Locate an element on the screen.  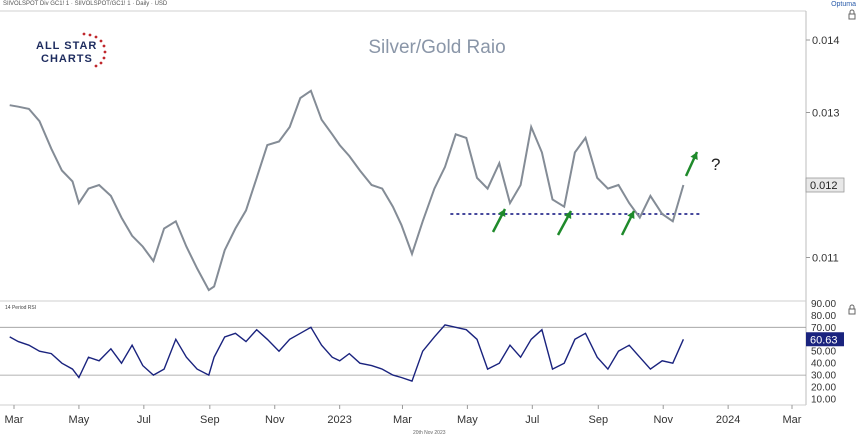
rsi-y-tick-label-7: 20.00 is located at coordinates (823, 388).